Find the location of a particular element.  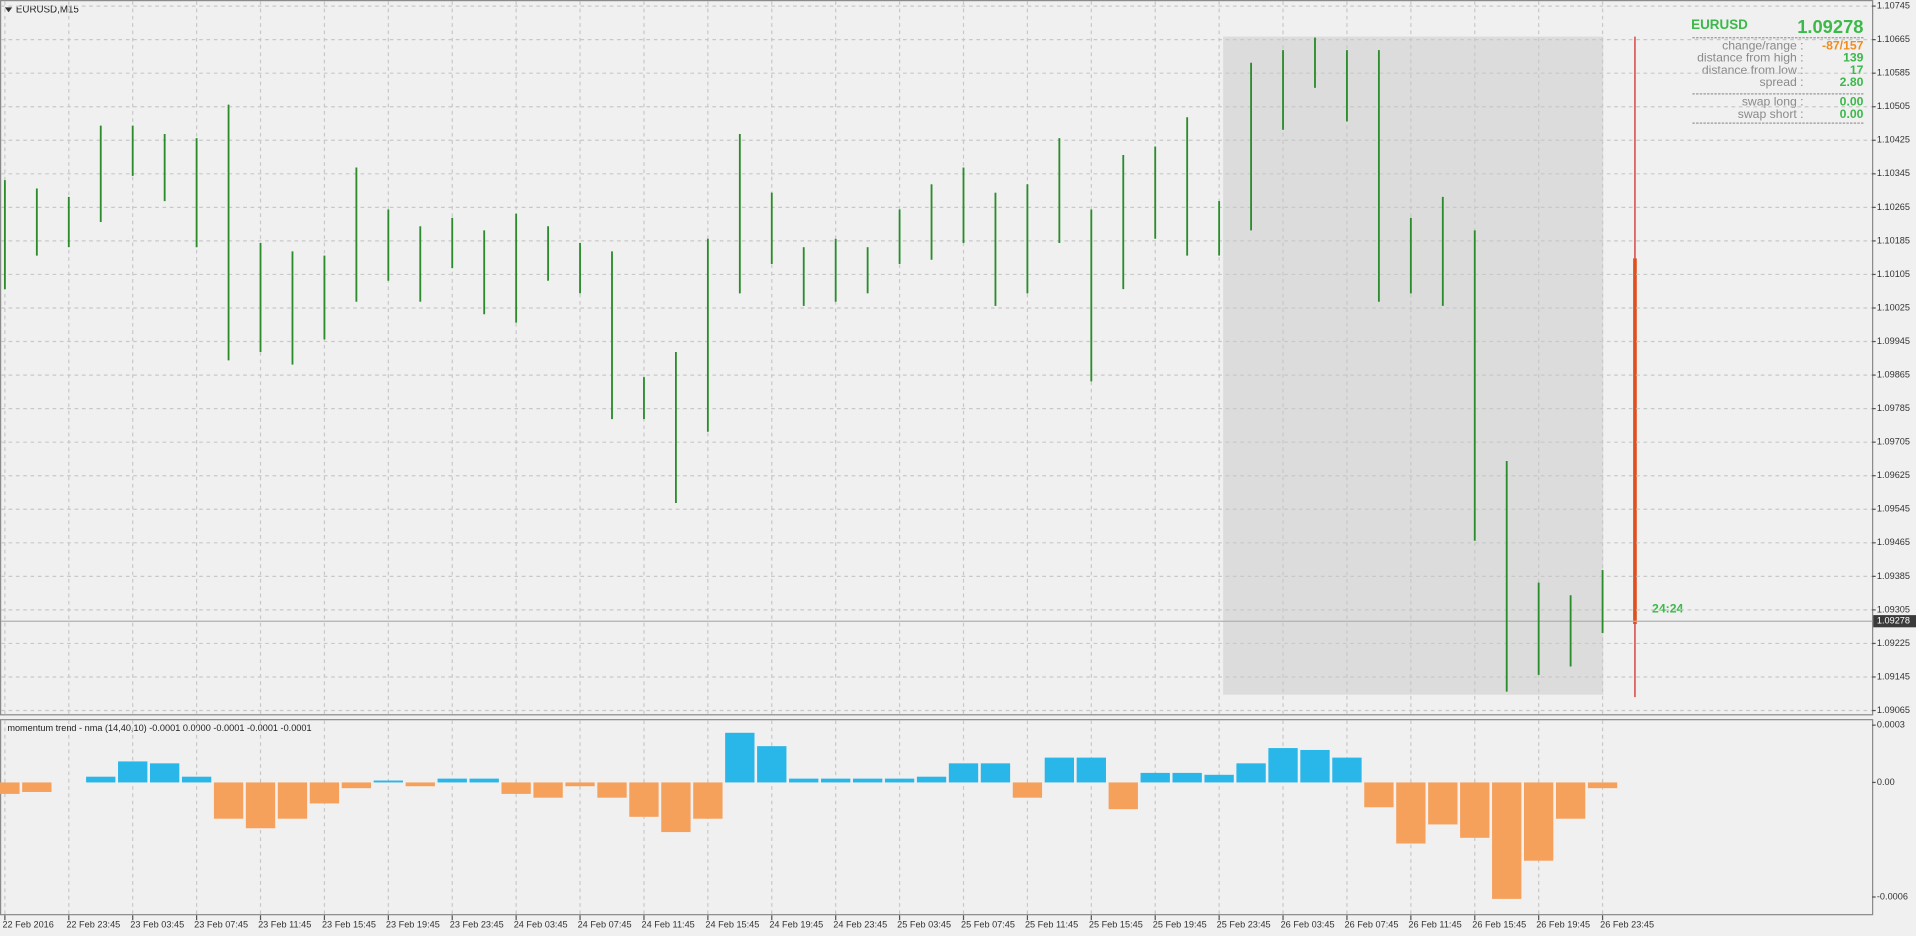

y-tick-label: 1.10265 is located at coordinates (1893, 207).